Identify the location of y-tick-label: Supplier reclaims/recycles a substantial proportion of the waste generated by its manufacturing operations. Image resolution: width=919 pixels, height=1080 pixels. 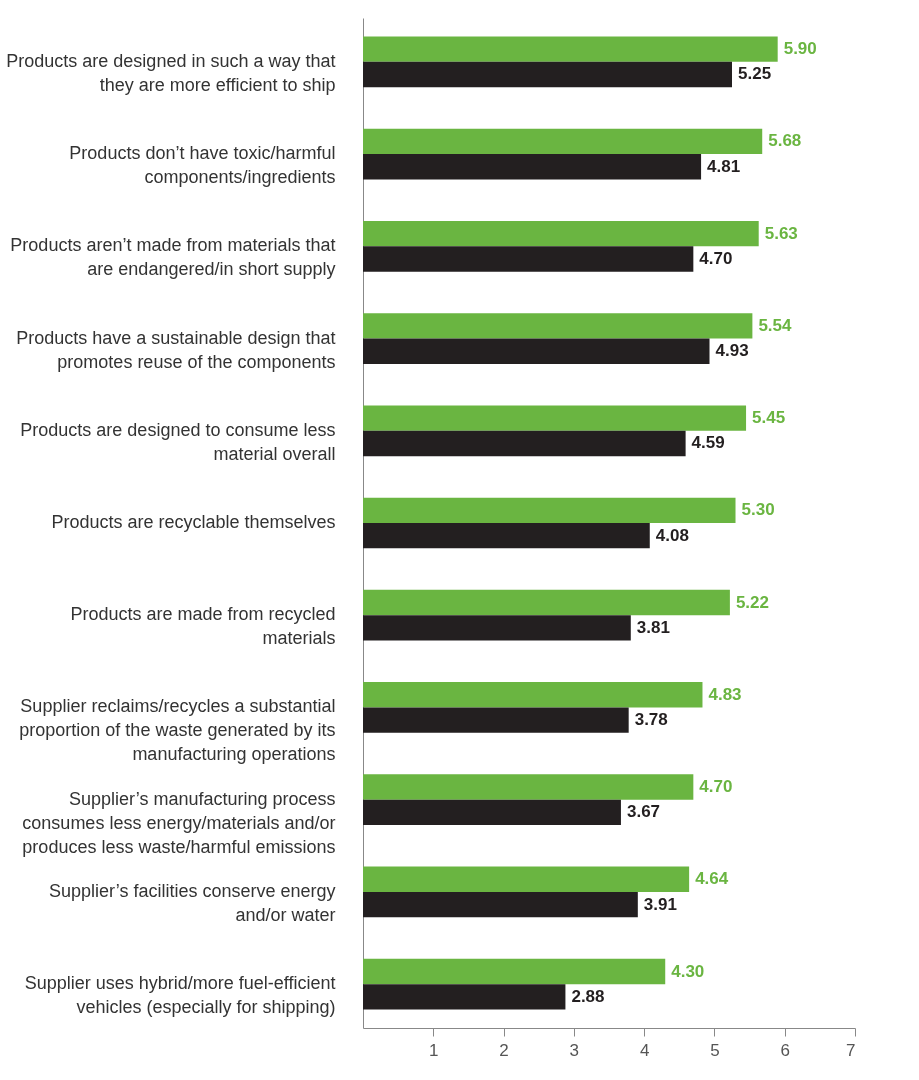
(177, 730).